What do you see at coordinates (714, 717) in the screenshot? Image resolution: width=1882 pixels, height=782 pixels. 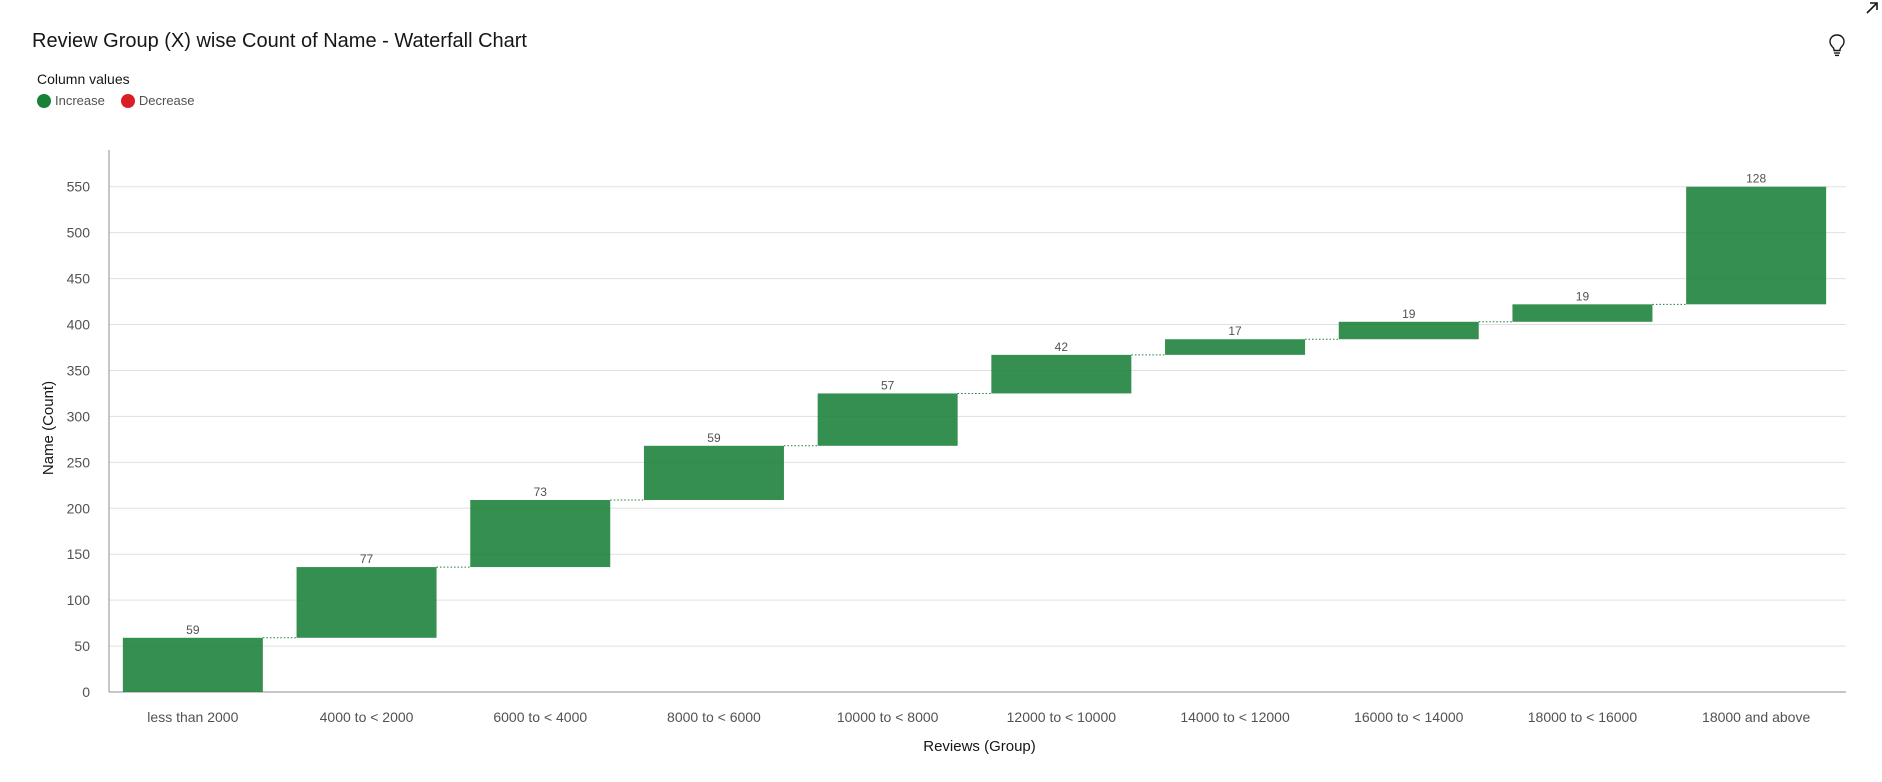 I see `x-tick-label: 8000 to < 6000` at bounding box center [714, 717].